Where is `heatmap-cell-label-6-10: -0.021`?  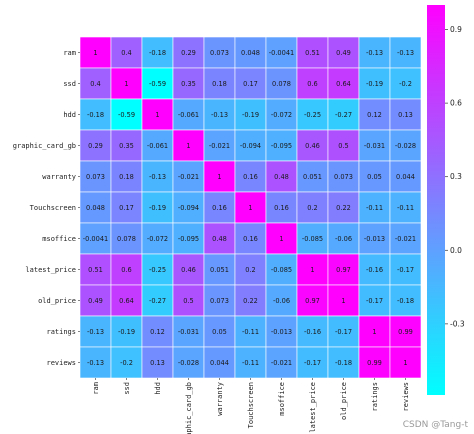 heatmap-cell-label-6-10: -0.021 is located at coordinates (405, 239).